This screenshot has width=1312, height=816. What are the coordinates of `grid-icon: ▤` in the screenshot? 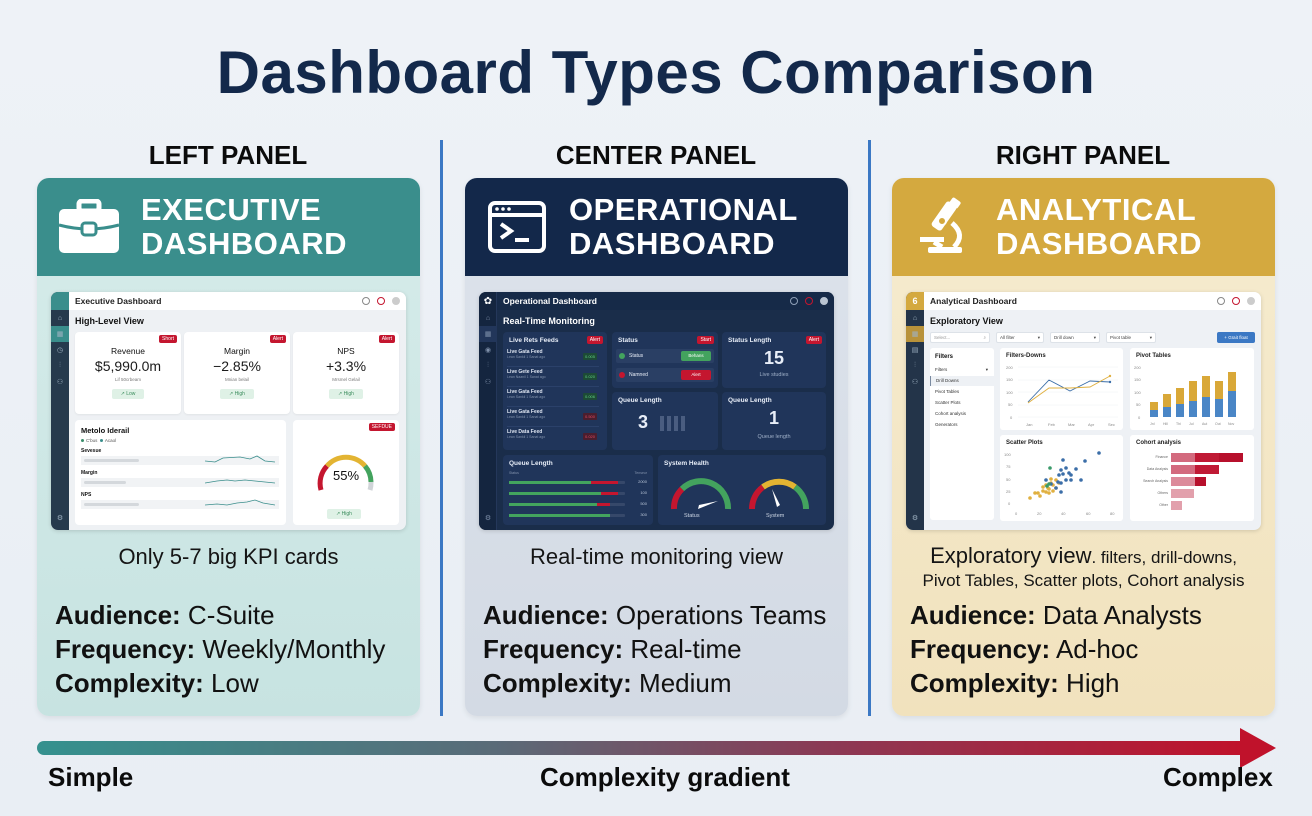 It's located at (915, 350).